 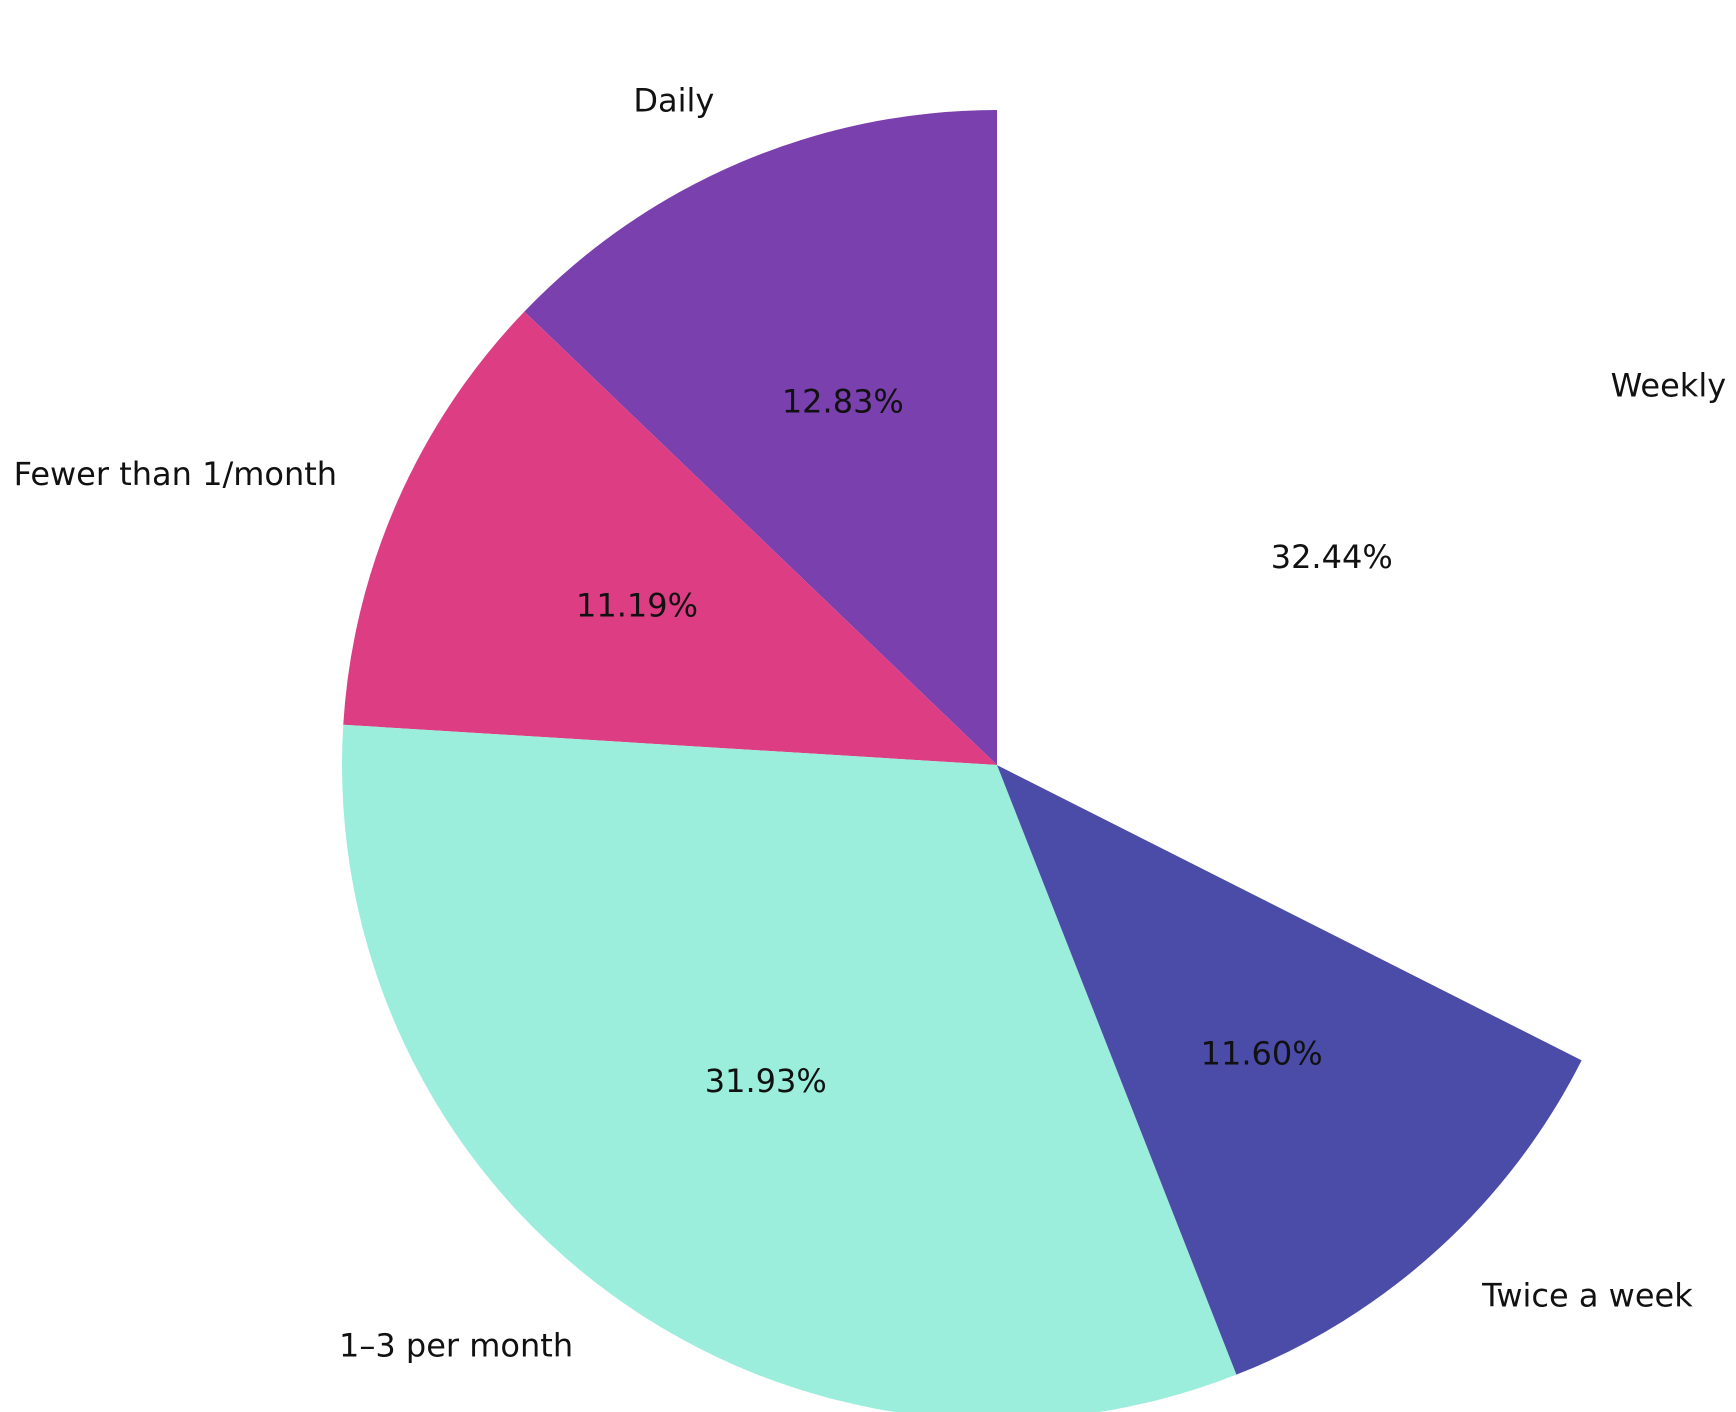 What do you see at coordinates (1332, 557) in the screenshot?
I see `pct-label-weekly: 32.44%` at bounding box center [1332, 557].